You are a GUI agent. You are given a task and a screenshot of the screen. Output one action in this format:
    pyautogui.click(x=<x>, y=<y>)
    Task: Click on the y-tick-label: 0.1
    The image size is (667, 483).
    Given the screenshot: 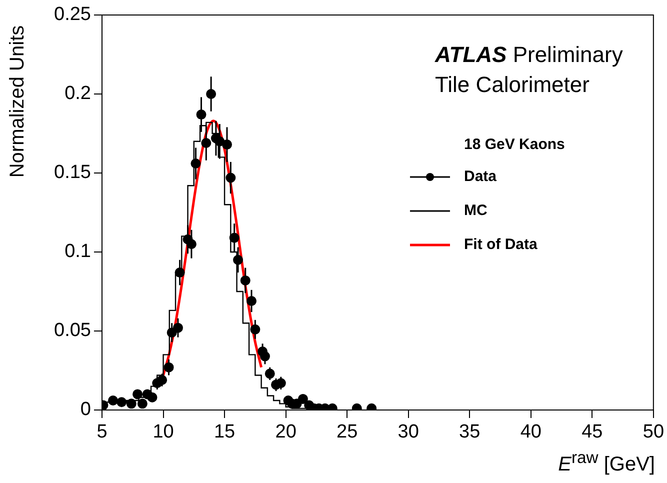 What is the action you would take?
    pyautogui.click(x=77, y=251)
    